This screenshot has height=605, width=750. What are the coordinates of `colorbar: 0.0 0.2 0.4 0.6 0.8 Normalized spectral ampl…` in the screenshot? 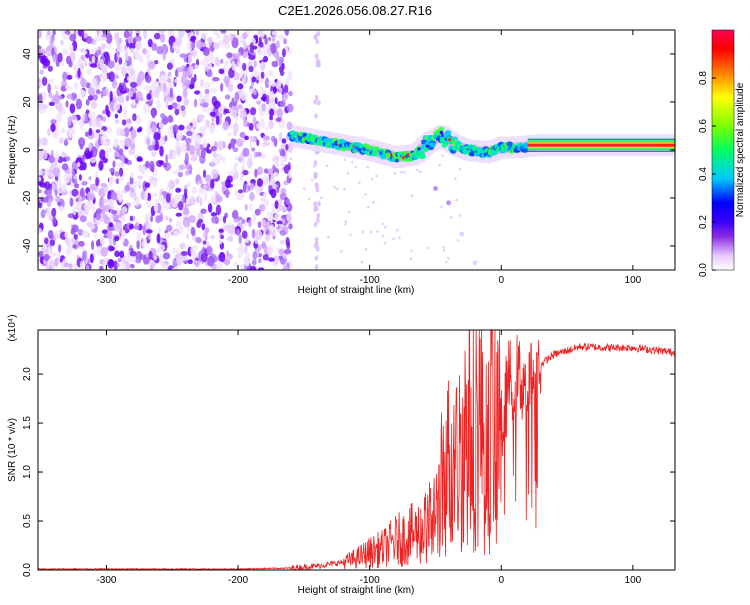 It's located at (722, 153).